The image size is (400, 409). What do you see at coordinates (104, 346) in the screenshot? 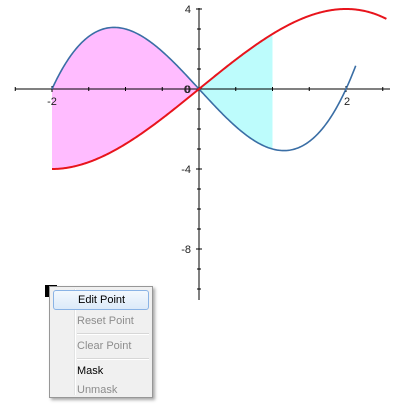
I see `menu-item-clear-point: Clear Point` at bounding box center [104, 346].